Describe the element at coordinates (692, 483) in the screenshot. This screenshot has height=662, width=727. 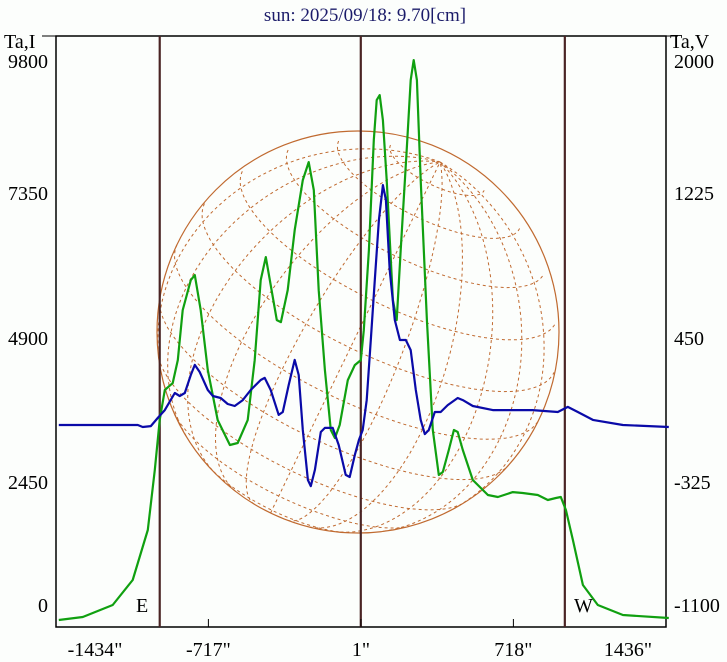
I see `right-tick-label: -325` at that location.